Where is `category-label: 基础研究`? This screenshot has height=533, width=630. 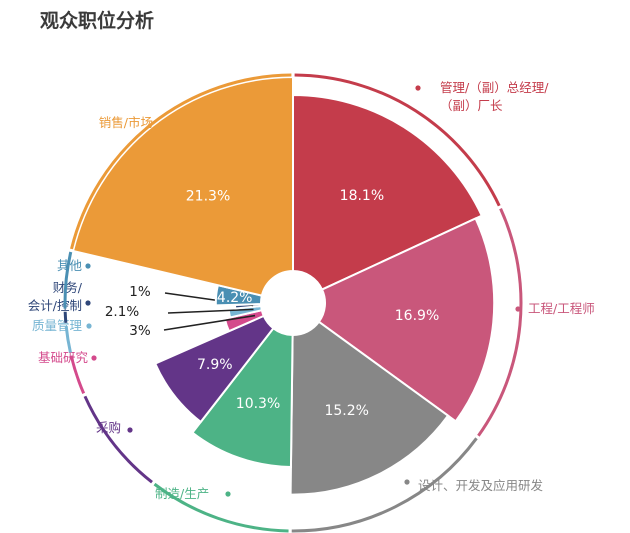 category-label: 基础研究 is located at coordinates (63, 357).